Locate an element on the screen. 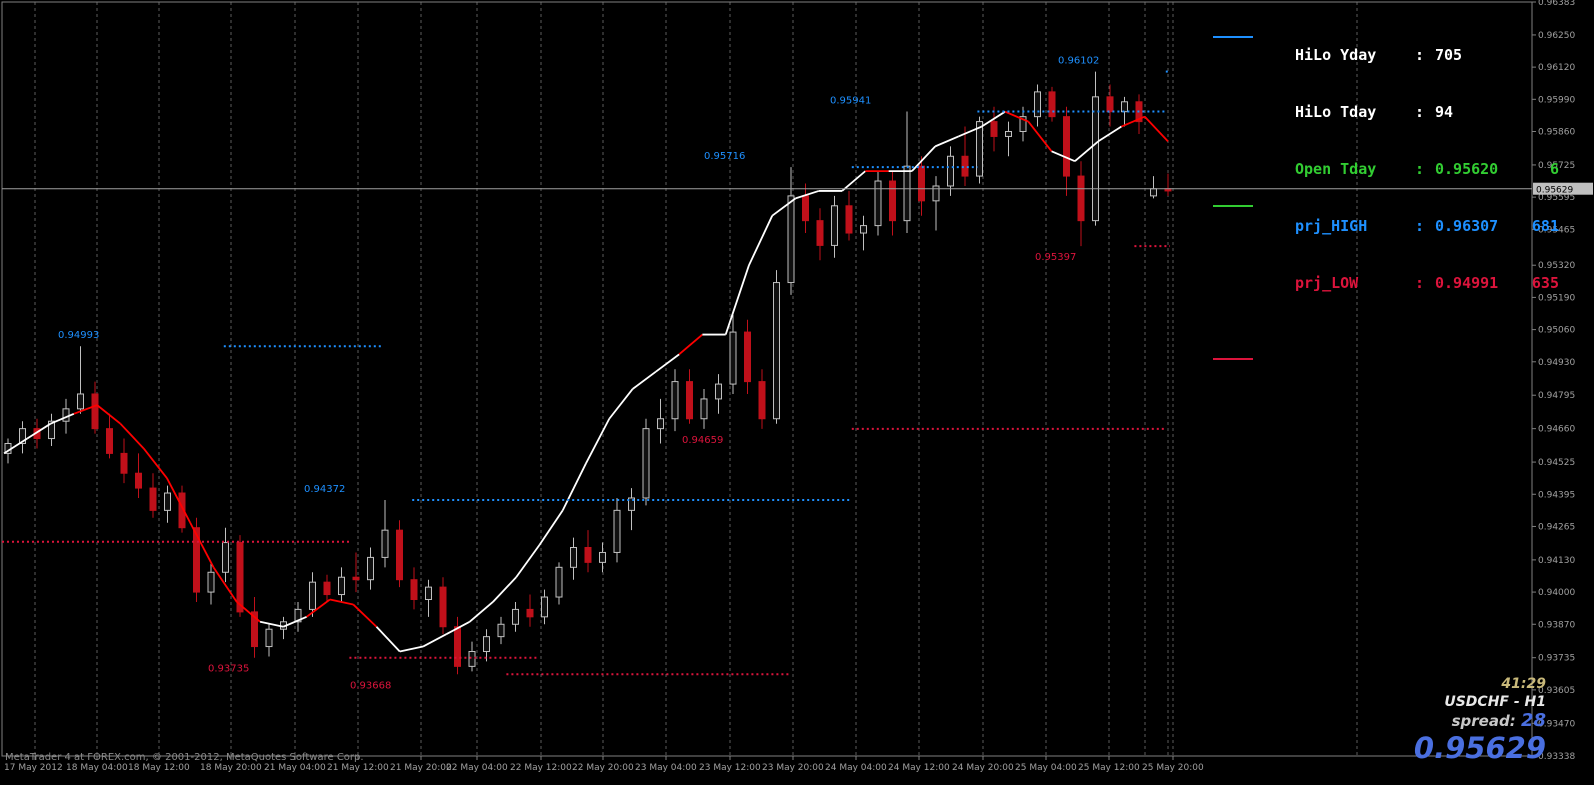 This screenshot has width=1594, height=785. info-points is located at coordinates (1539, 112).